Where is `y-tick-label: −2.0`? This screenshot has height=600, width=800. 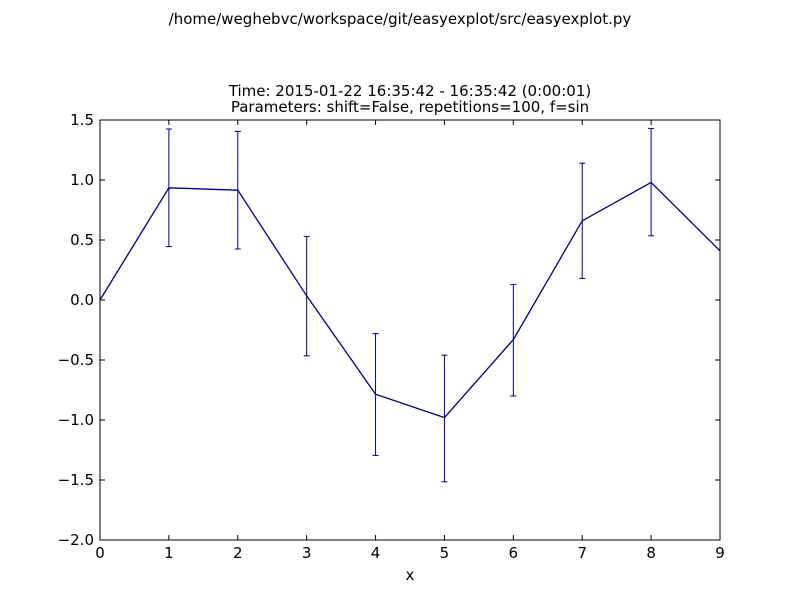
y-tick-label: −2.0 is located at coordinates (76, 540).